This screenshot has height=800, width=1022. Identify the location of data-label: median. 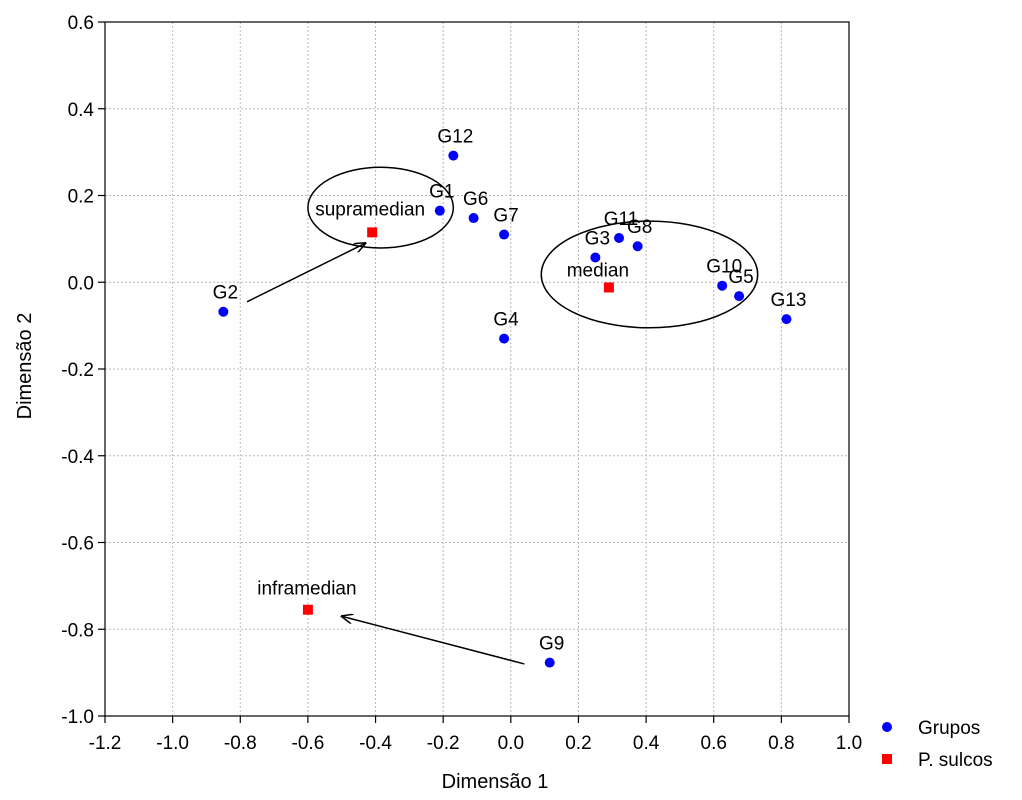
(598, 270).